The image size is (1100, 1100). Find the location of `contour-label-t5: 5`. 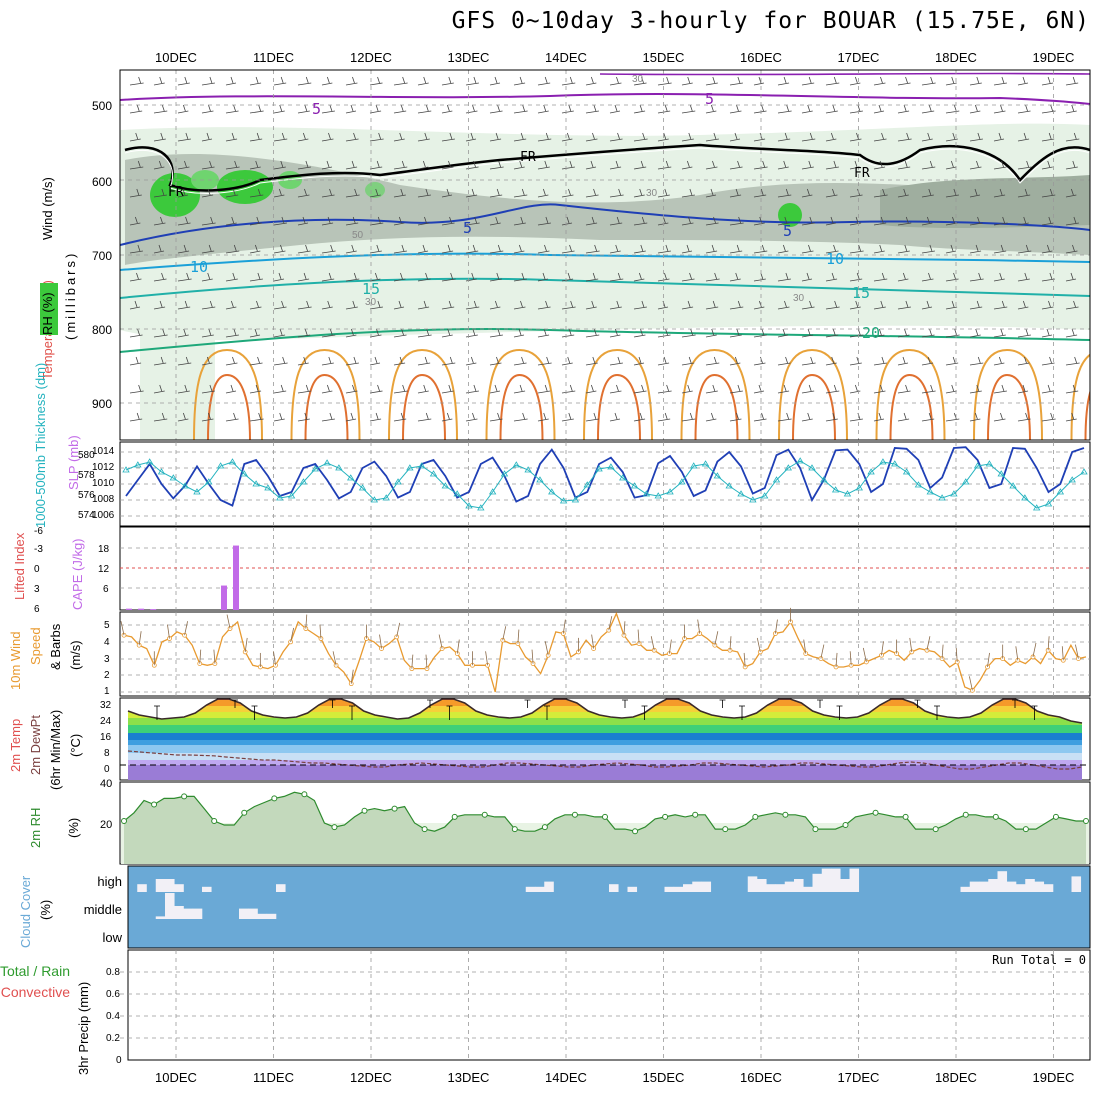

contour-label-t5: 5 is located at coordinates (787, 231).